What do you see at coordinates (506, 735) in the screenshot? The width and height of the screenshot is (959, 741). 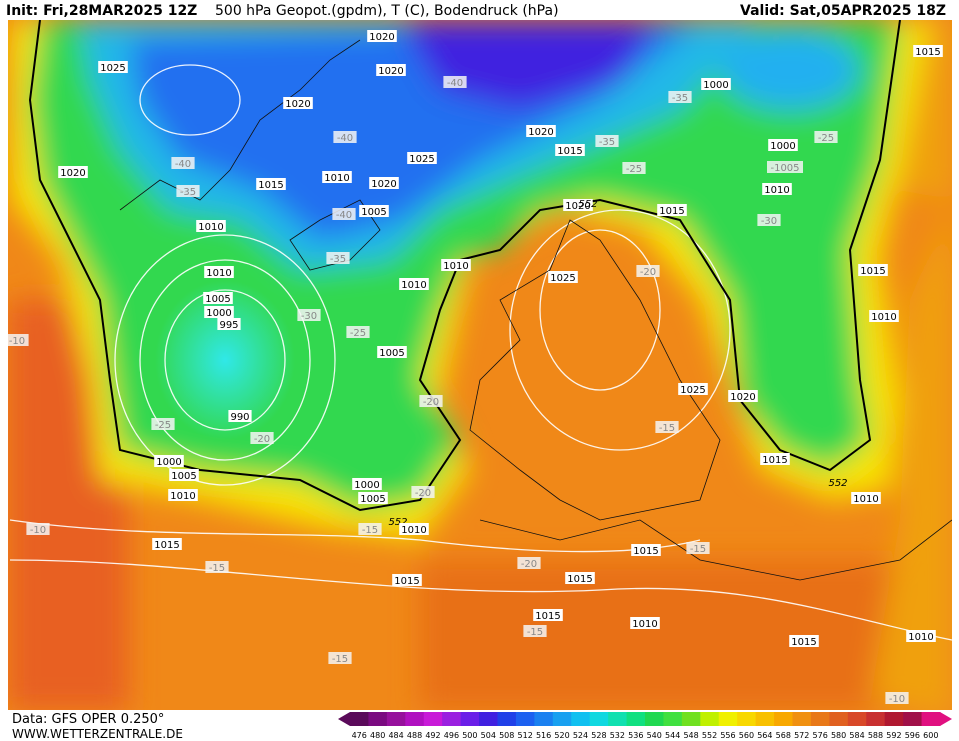 I see `colorbar-label: 508` at bounding box center [506, 735].